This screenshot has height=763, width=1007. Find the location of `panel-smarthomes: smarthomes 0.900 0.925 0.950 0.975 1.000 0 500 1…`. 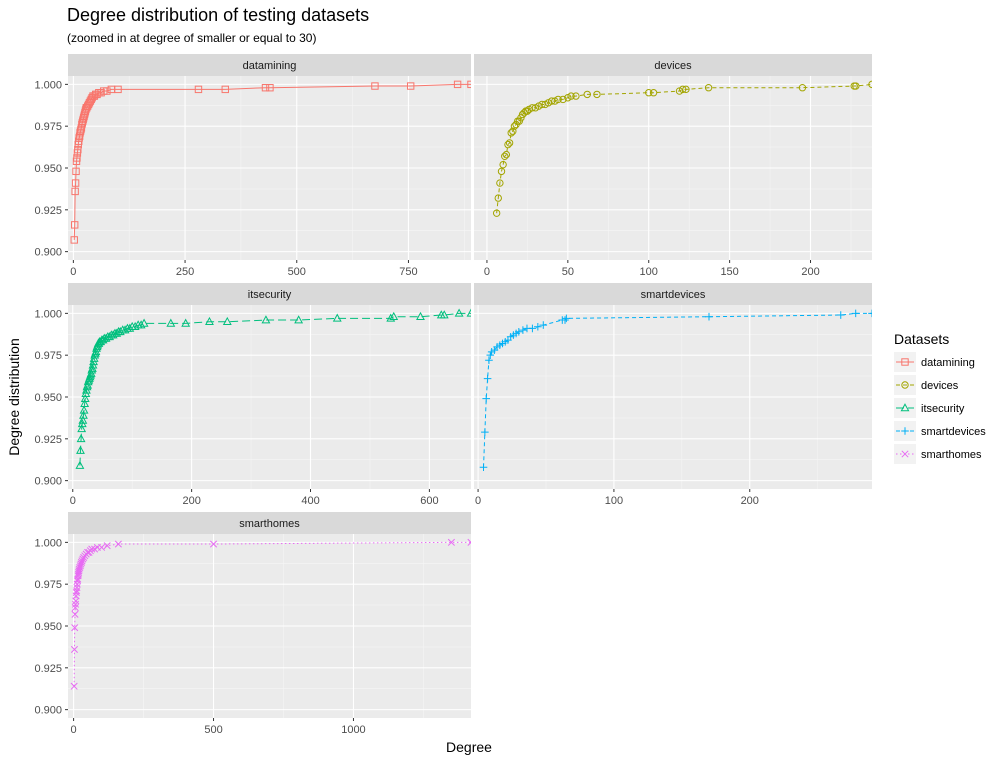

panel-smarthomes: smarthomes 0.900 0.925 0.950 0.975 1.000 0 500 1… is located at coordinates (252, 624).